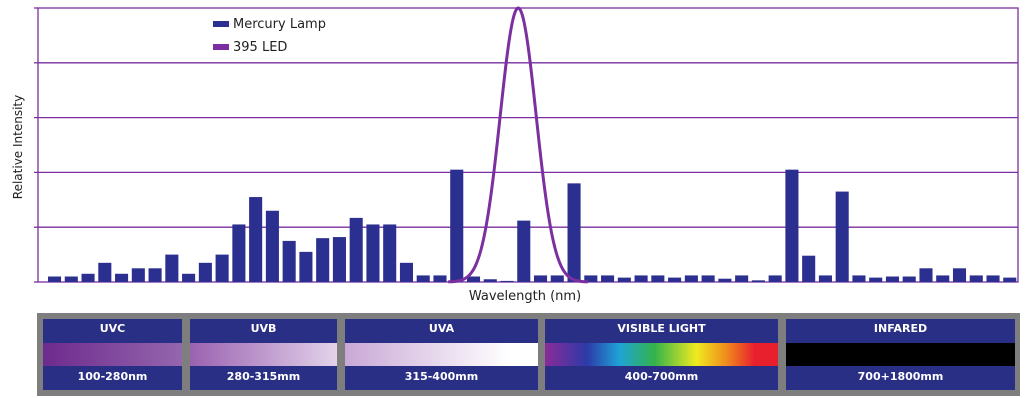 The height and width of the screenshot is (398, 1029). I want to click on band-infrared-range: 700+1800mm, so click(900, 376).